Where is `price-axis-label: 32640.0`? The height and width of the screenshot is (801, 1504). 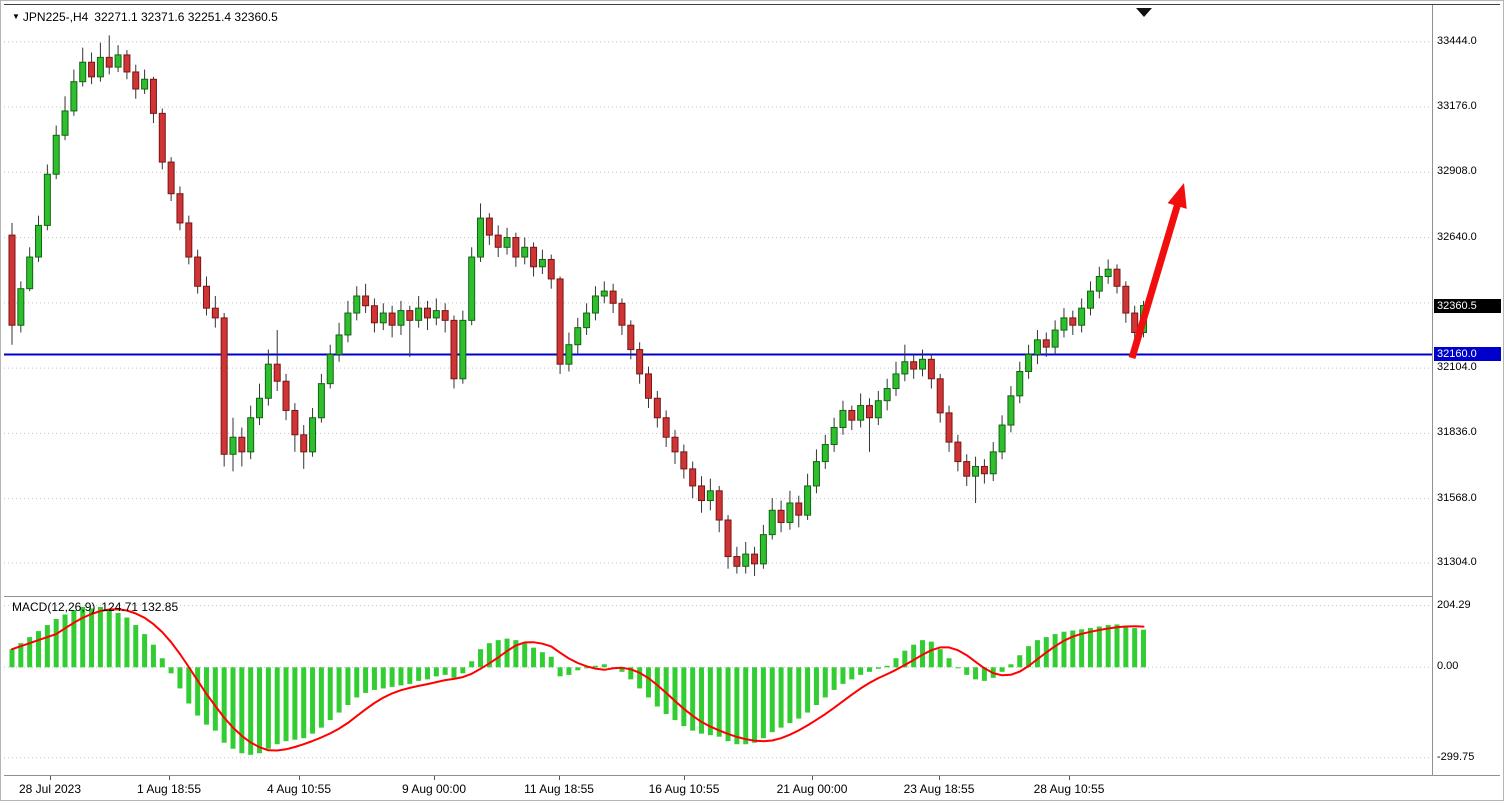
price-axis-label: 32640.0 is located at coordinates (1457, 236).